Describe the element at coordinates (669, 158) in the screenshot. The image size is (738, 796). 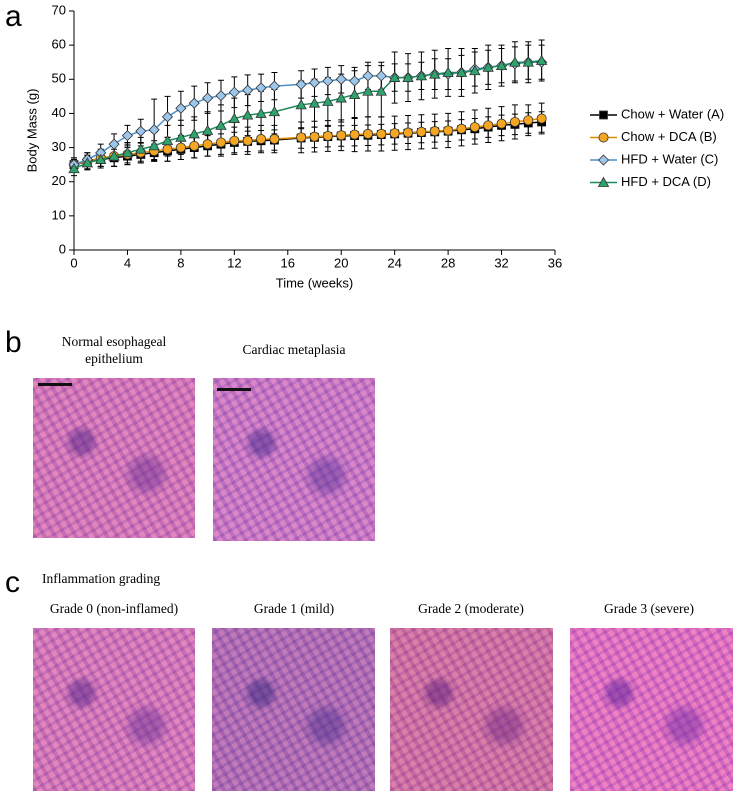
I see `legend-label: HFD + Water (C)` at that location.